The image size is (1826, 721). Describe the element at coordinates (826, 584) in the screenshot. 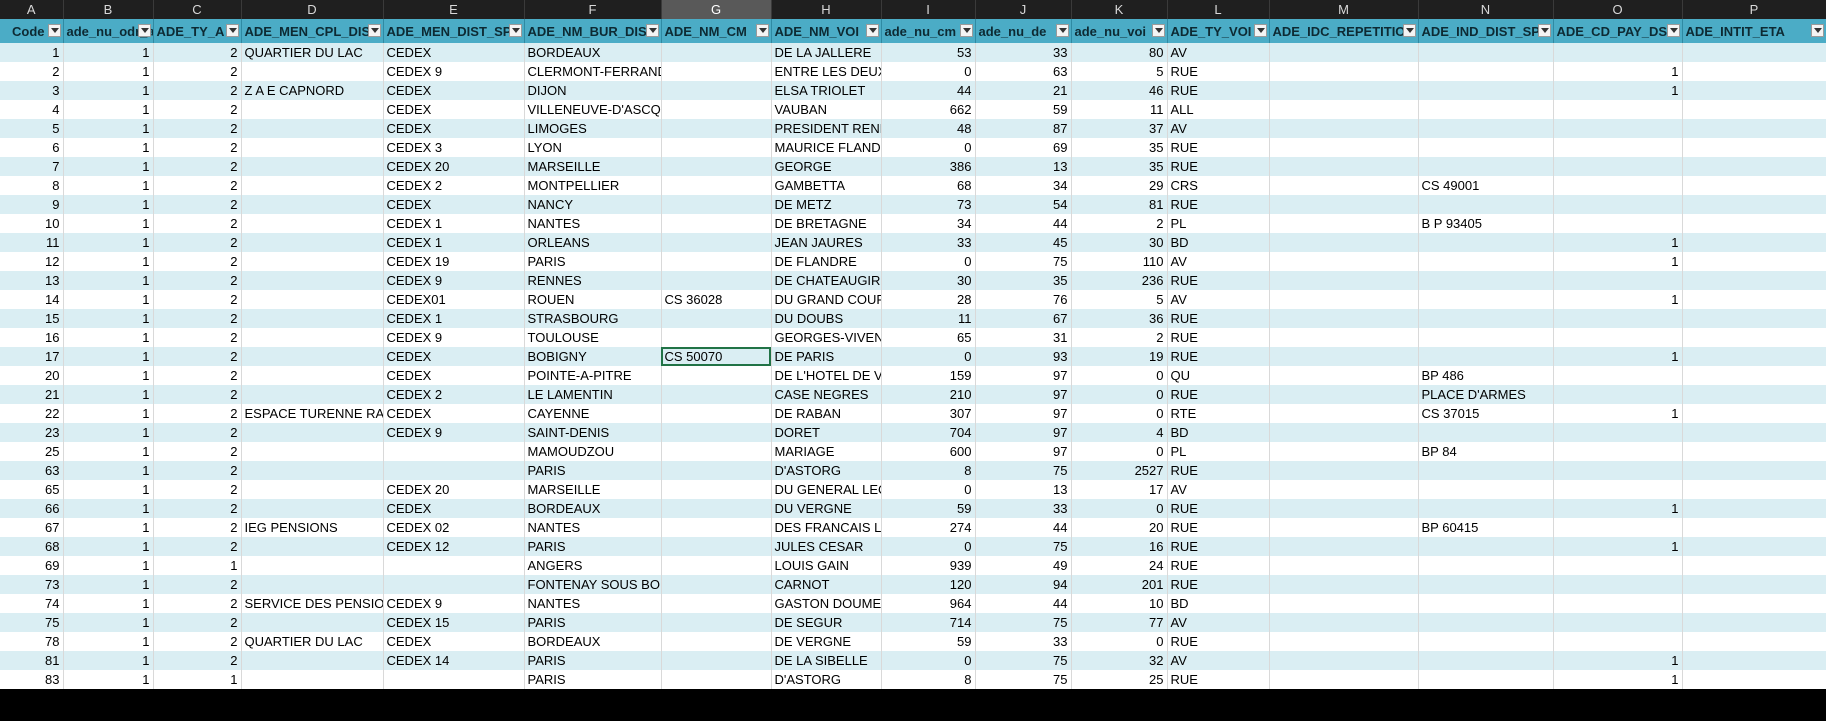

I see `table-cell: CARNOT` at that location.